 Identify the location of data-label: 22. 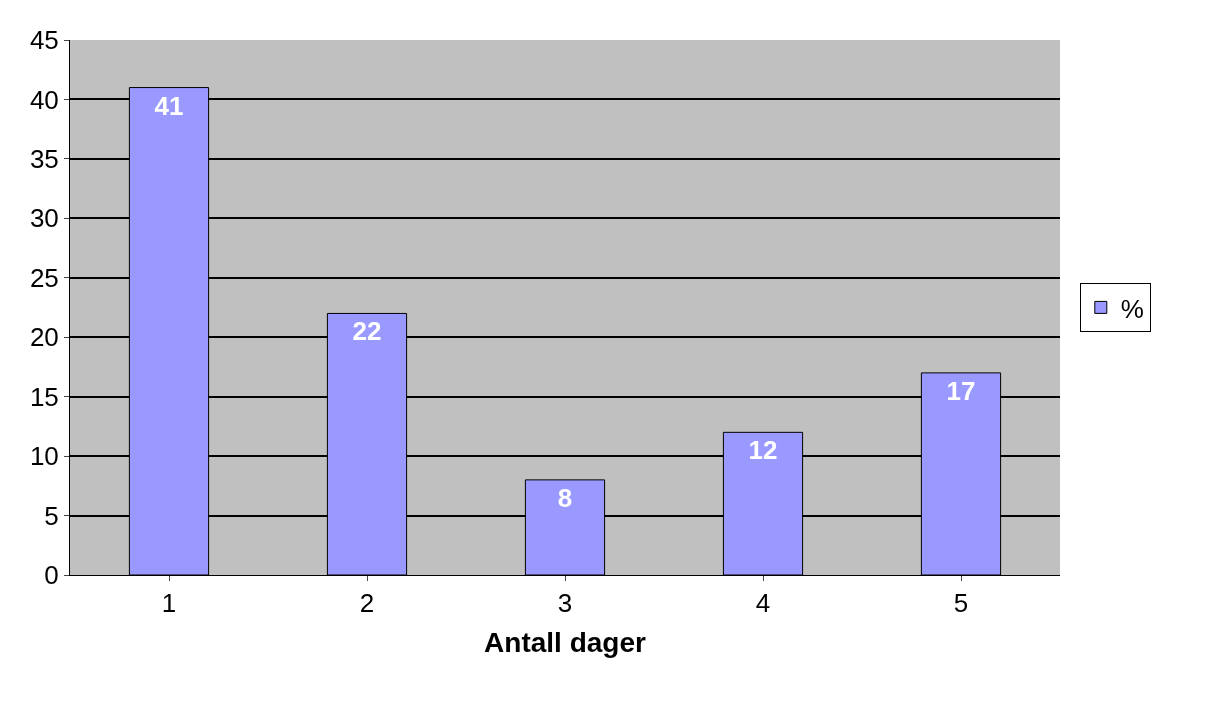
(367, 331).